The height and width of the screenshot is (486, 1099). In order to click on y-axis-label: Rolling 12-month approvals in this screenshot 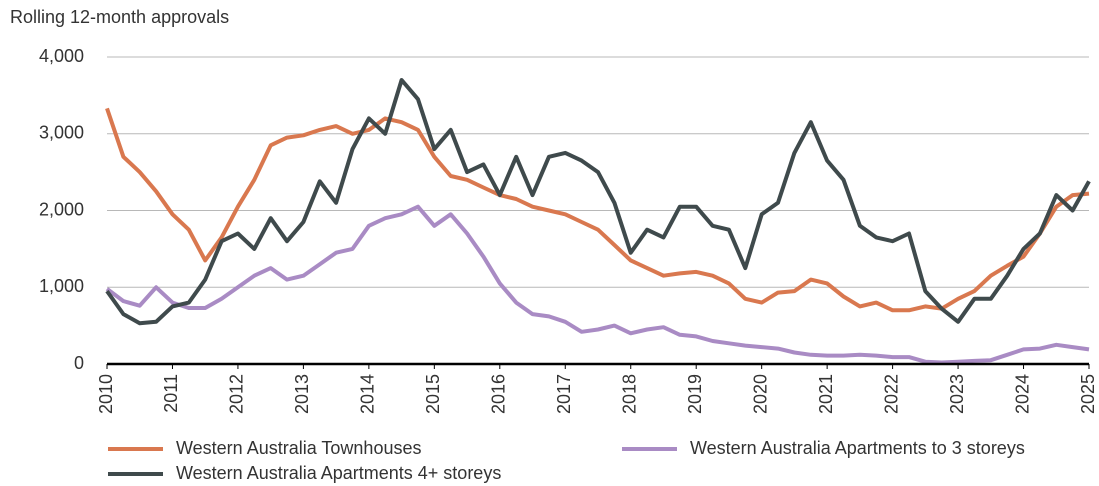, I will do `click(119, 17)`.